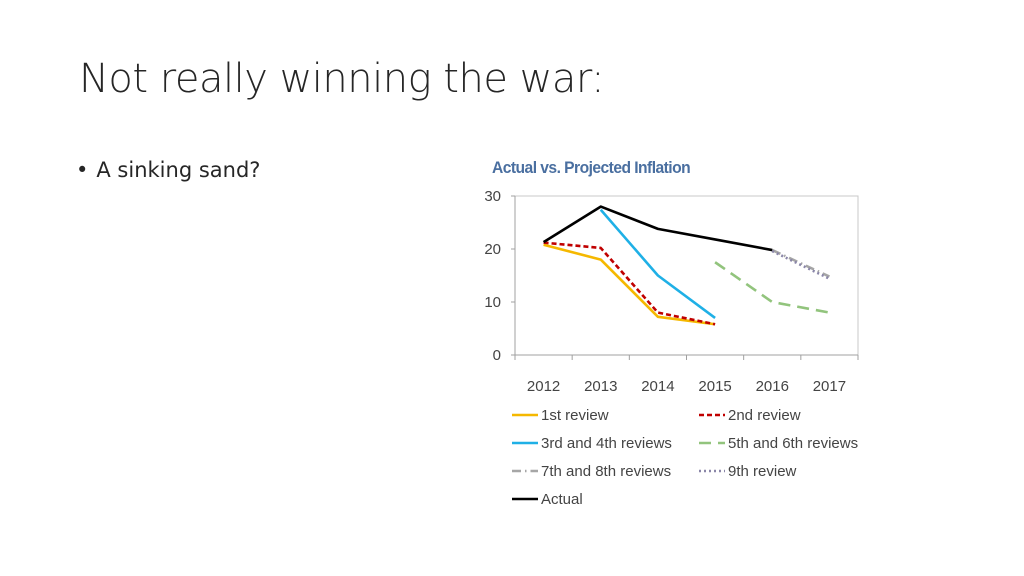  Describe the element at coordinates (764, 415) in the screenshot. I see `legend-label-2nd-review: 2nd review` at that location.